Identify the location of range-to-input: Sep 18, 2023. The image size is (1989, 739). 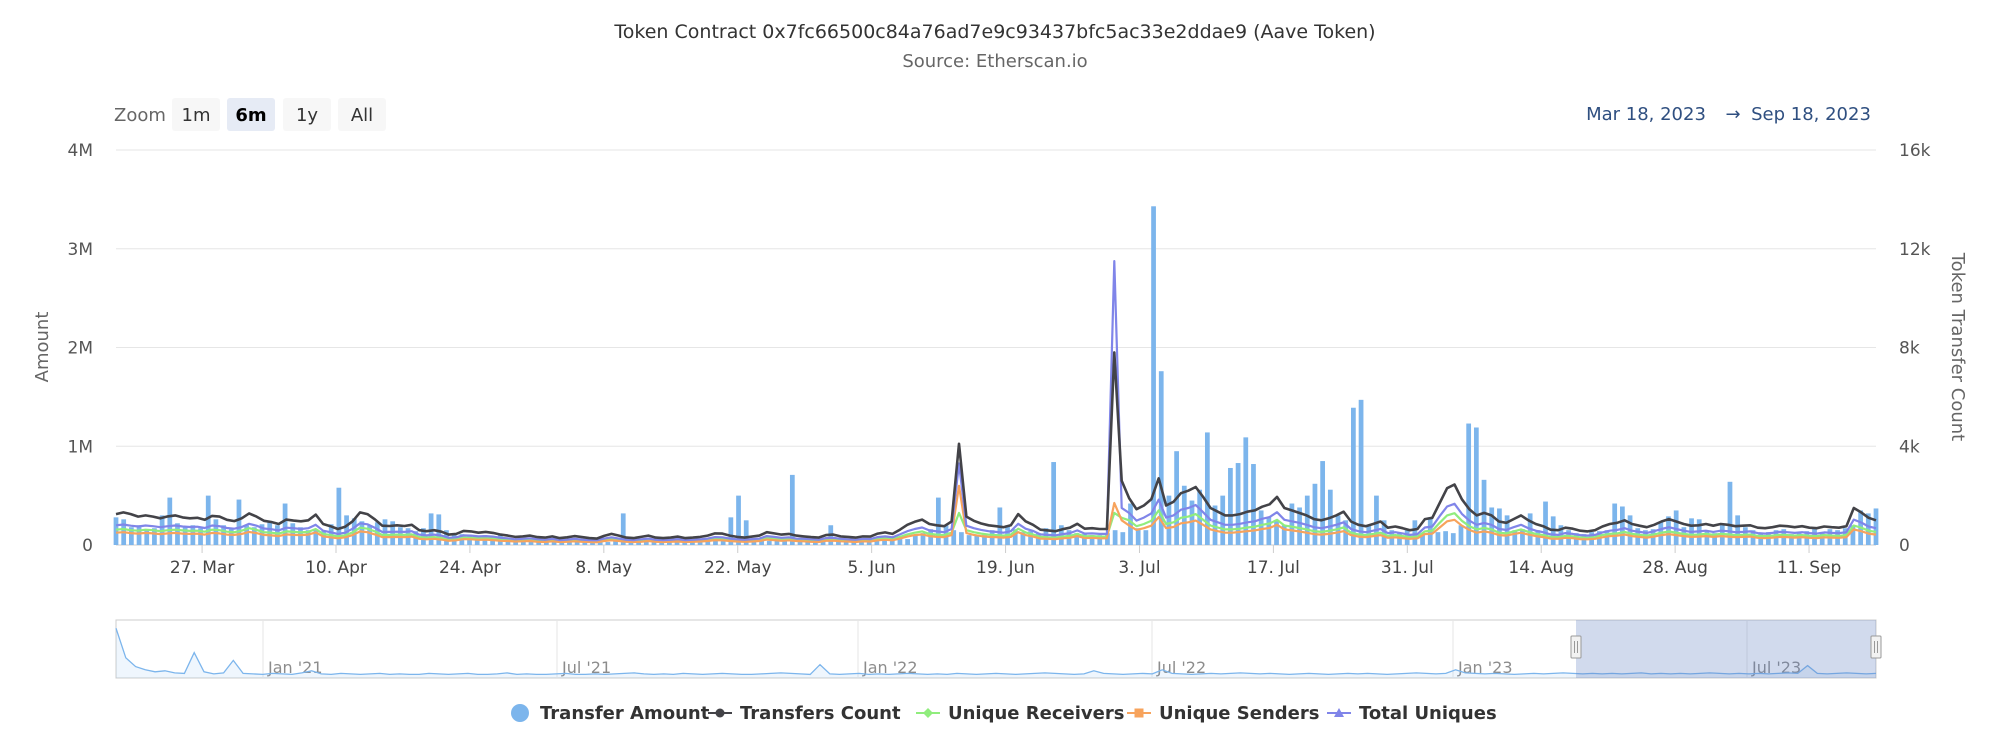
(1811, 114).